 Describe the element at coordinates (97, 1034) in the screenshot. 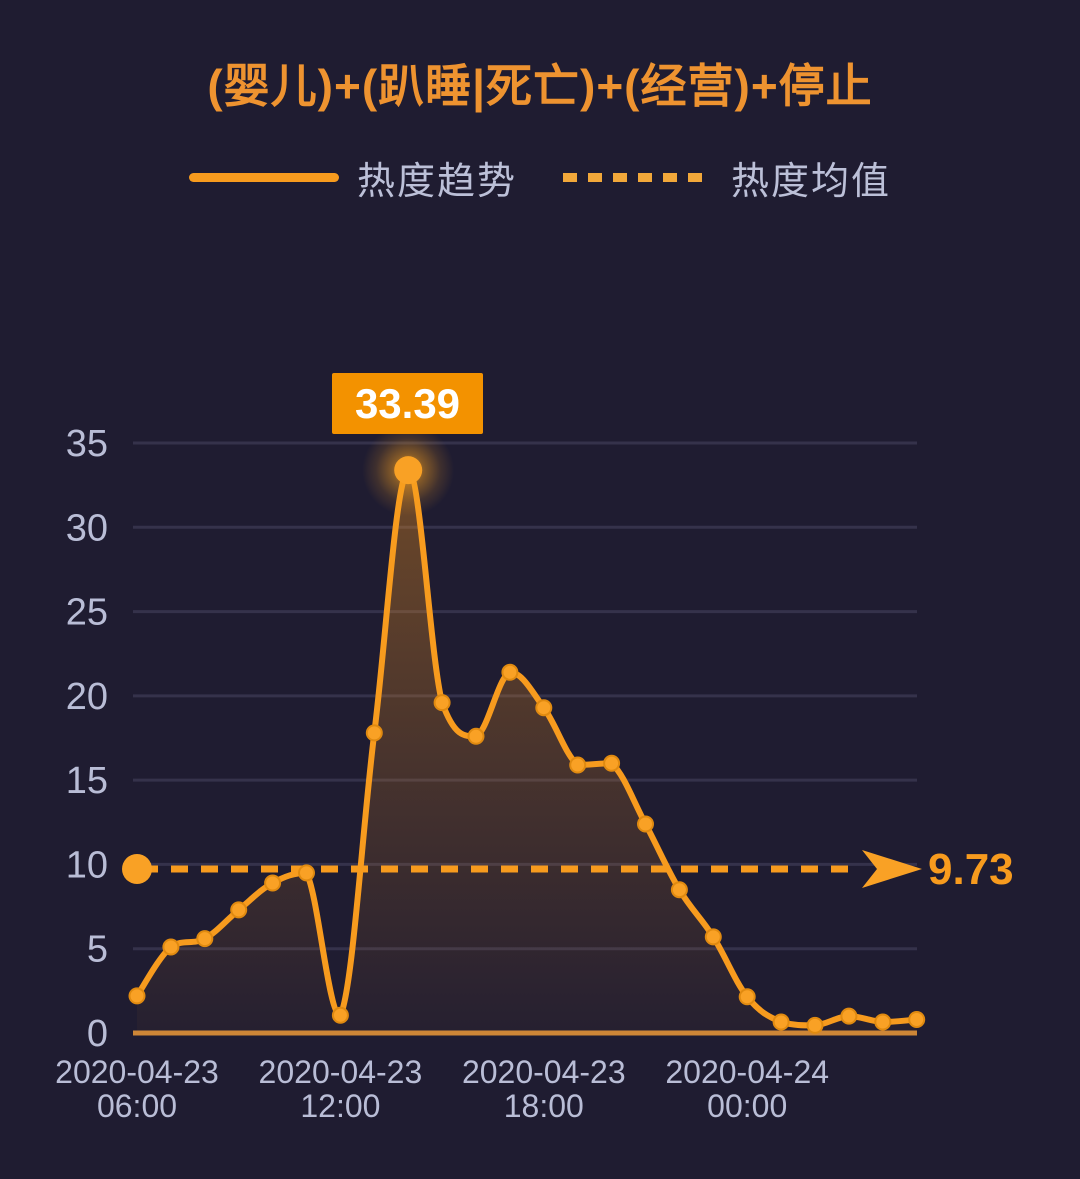

I see `y-axis-tick-label: 0` at that location.